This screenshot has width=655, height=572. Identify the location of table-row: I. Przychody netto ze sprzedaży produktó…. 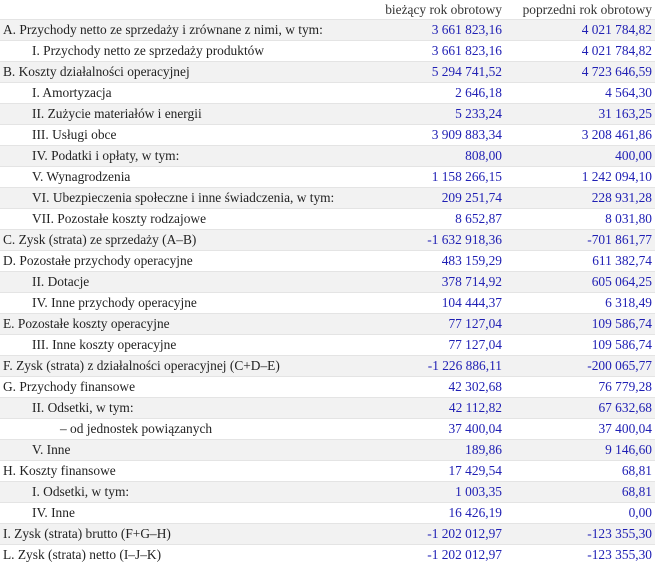
(327, 51).